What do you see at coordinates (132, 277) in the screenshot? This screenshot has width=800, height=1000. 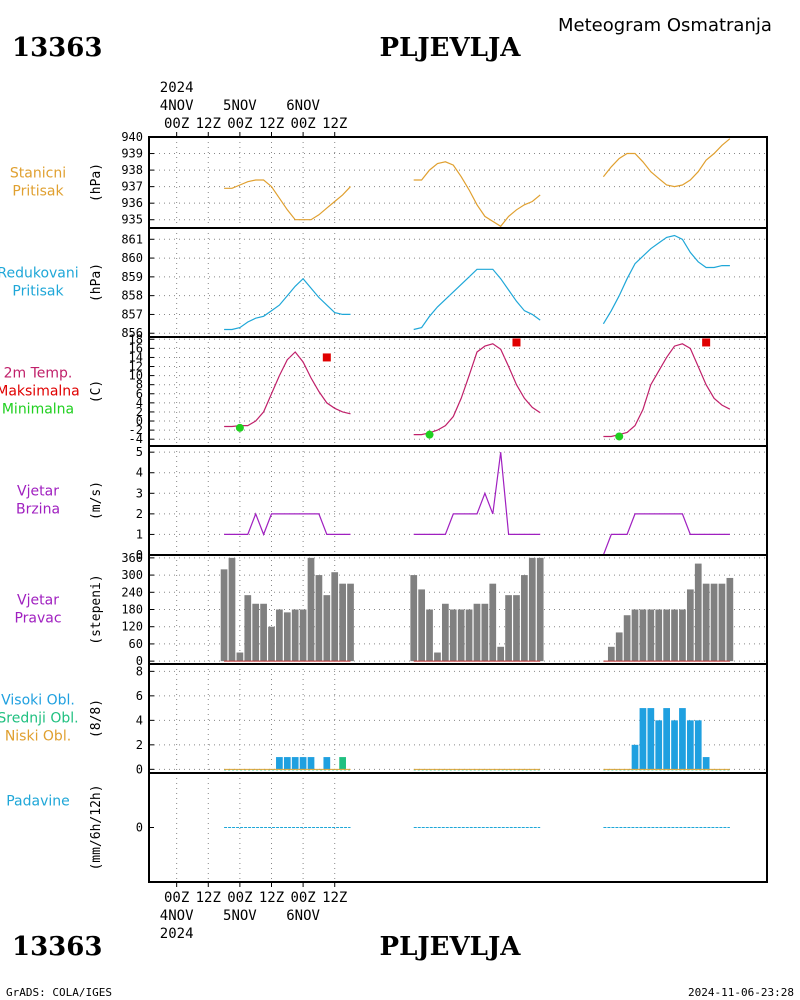 I see `y-tick-label: 859` at bounding box center [132, 277].